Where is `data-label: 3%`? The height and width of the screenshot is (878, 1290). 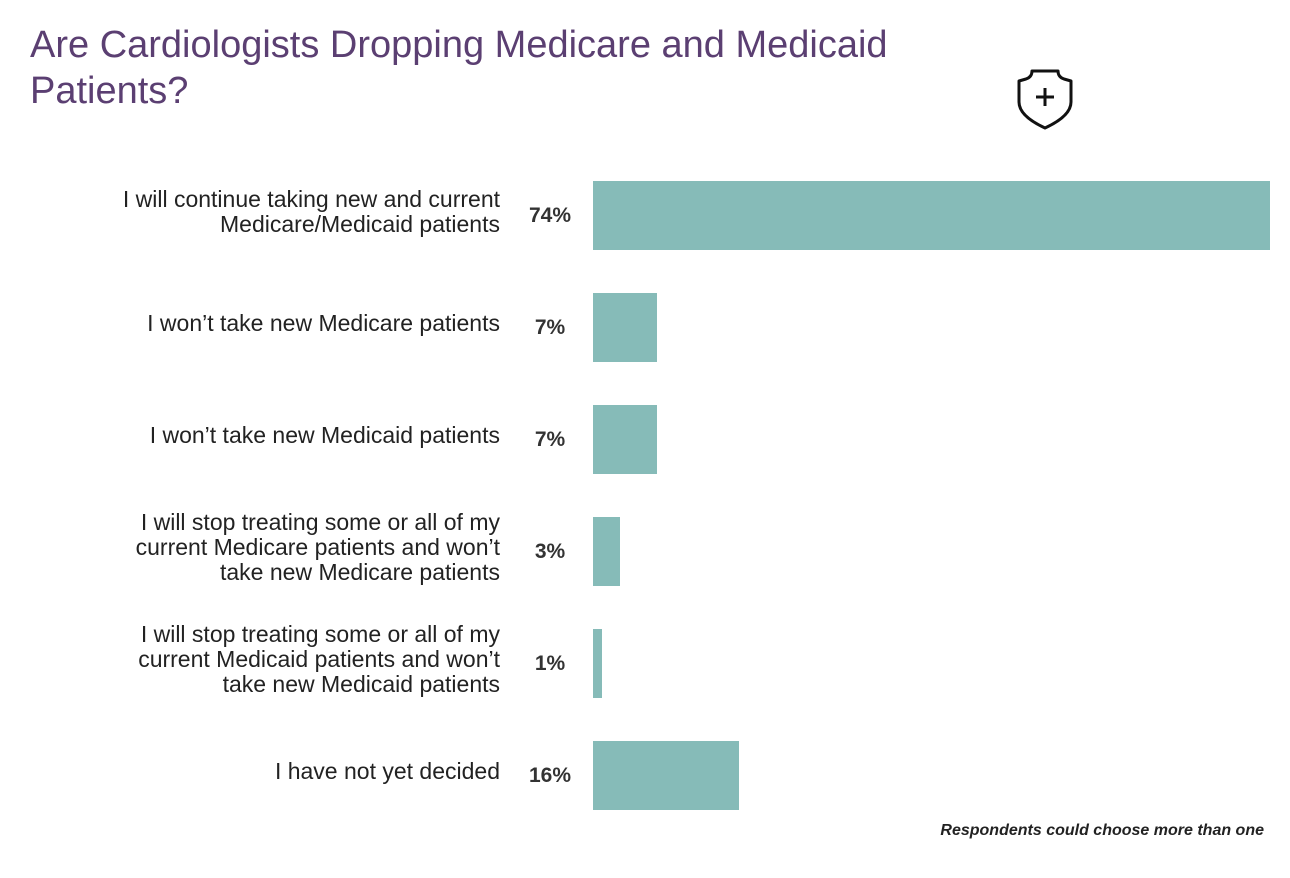
data-label: 3% is located at coordinates (550, 551).